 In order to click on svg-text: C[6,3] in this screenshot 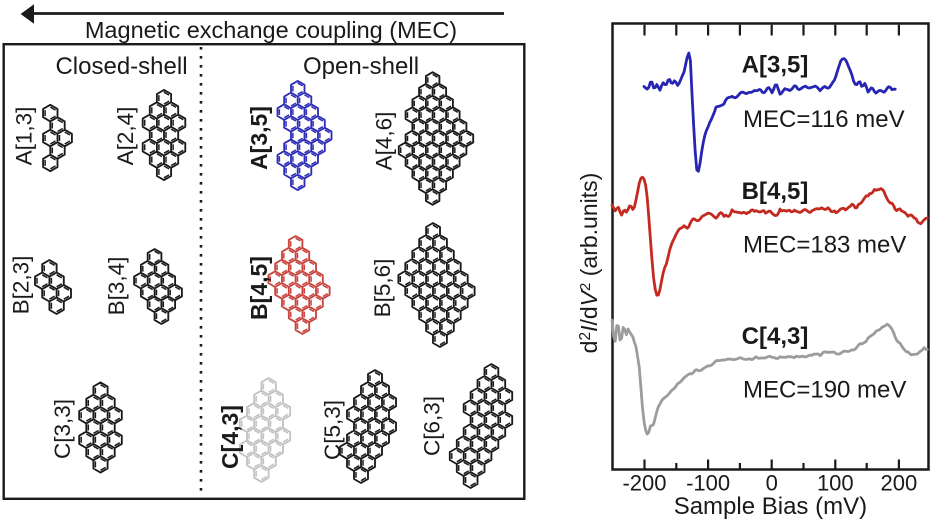, I will do `click(432, 426)`.